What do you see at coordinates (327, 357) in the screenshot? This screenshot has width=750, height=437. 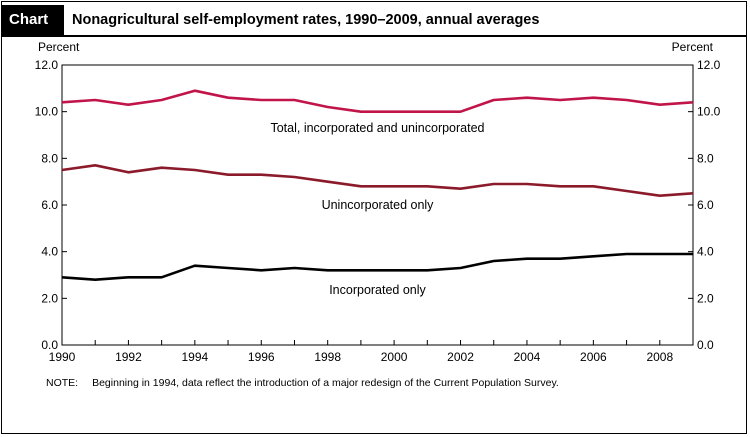 I see `x-tick-label: 1998` at bounding box center [327, 357].